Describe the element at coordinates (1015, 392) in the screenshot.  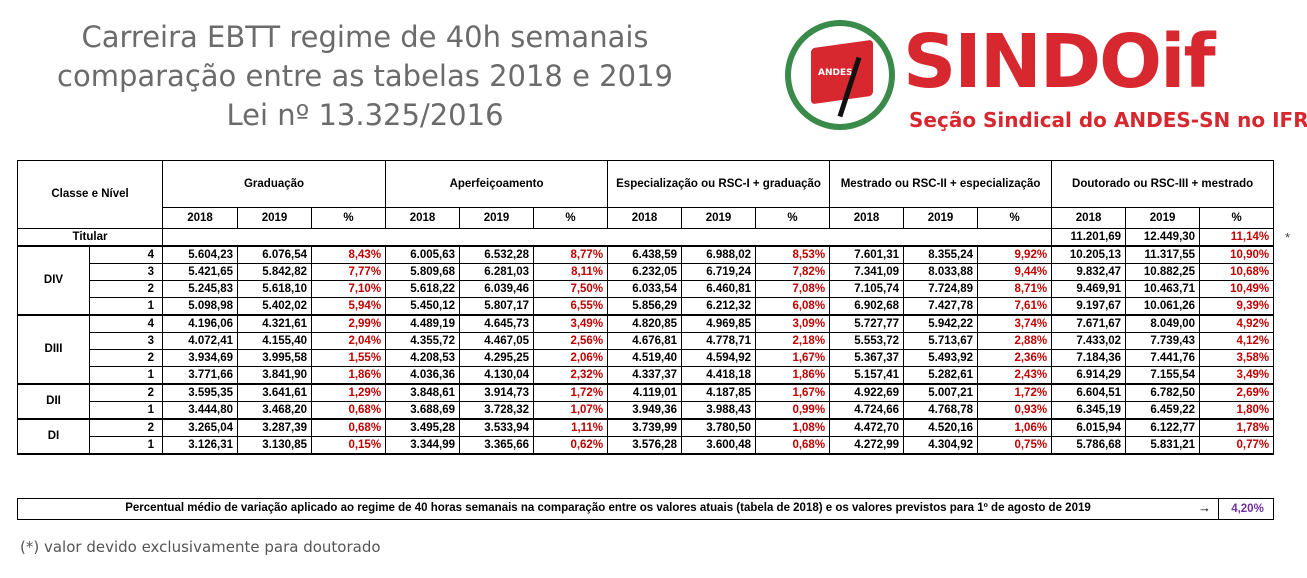
I see `pct-cell: 1,72%` at that location.